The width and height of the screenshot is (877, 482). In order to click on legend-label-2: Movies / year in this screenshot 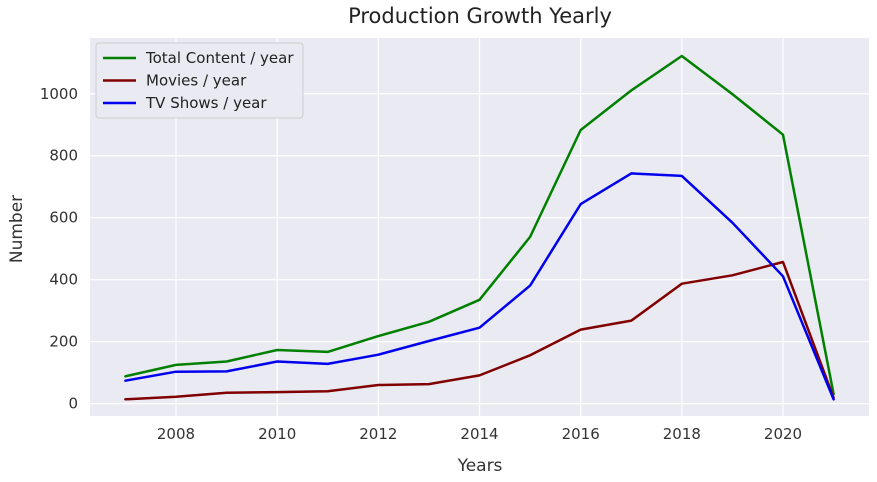, I will do `click(196, 81)`.